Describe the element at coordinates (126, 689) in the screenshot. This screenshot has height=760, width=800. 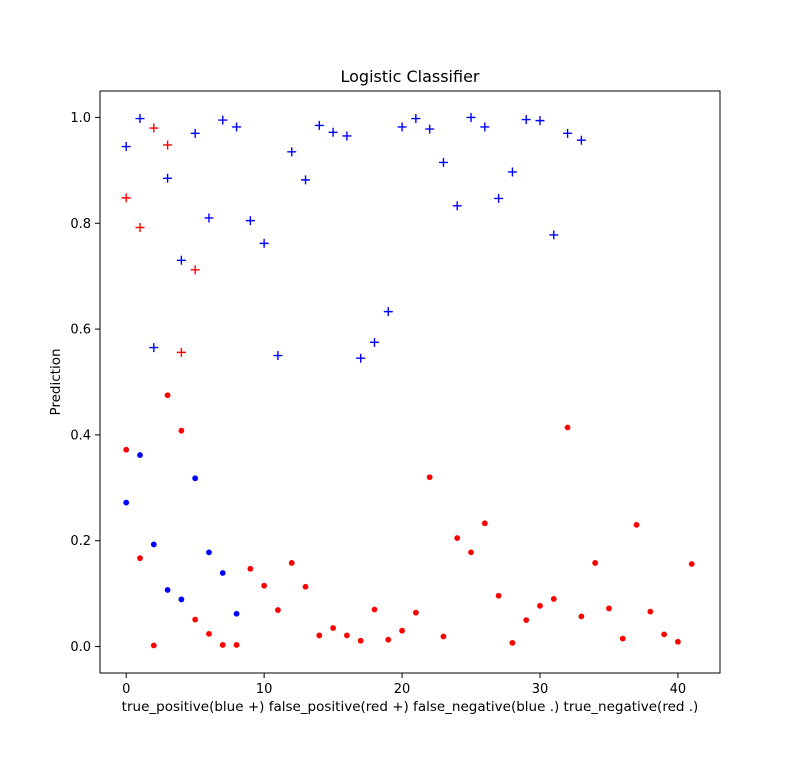
I see `x-tick-label: 0` at that location.